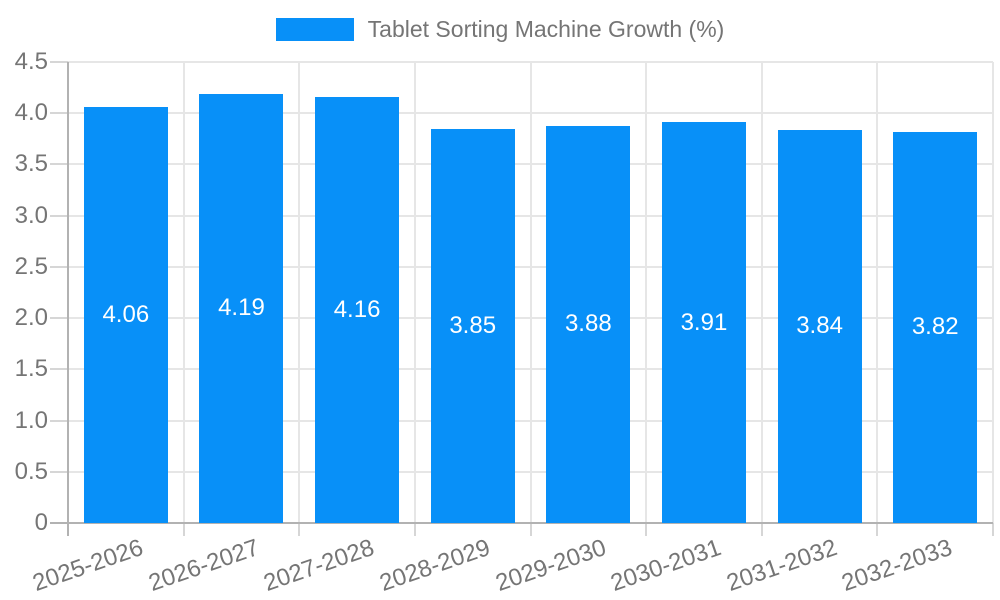 The image size is (1000, 600). I want to click on bar-value-label: 3.88, so click(588, 324).